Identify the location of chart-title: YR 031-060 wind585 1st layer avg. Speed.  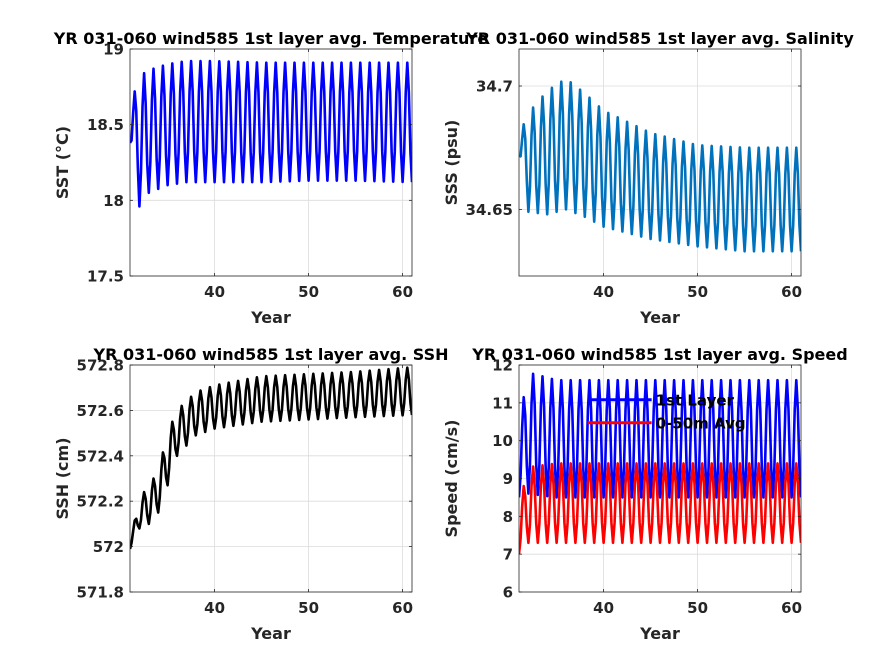
(659, 354).